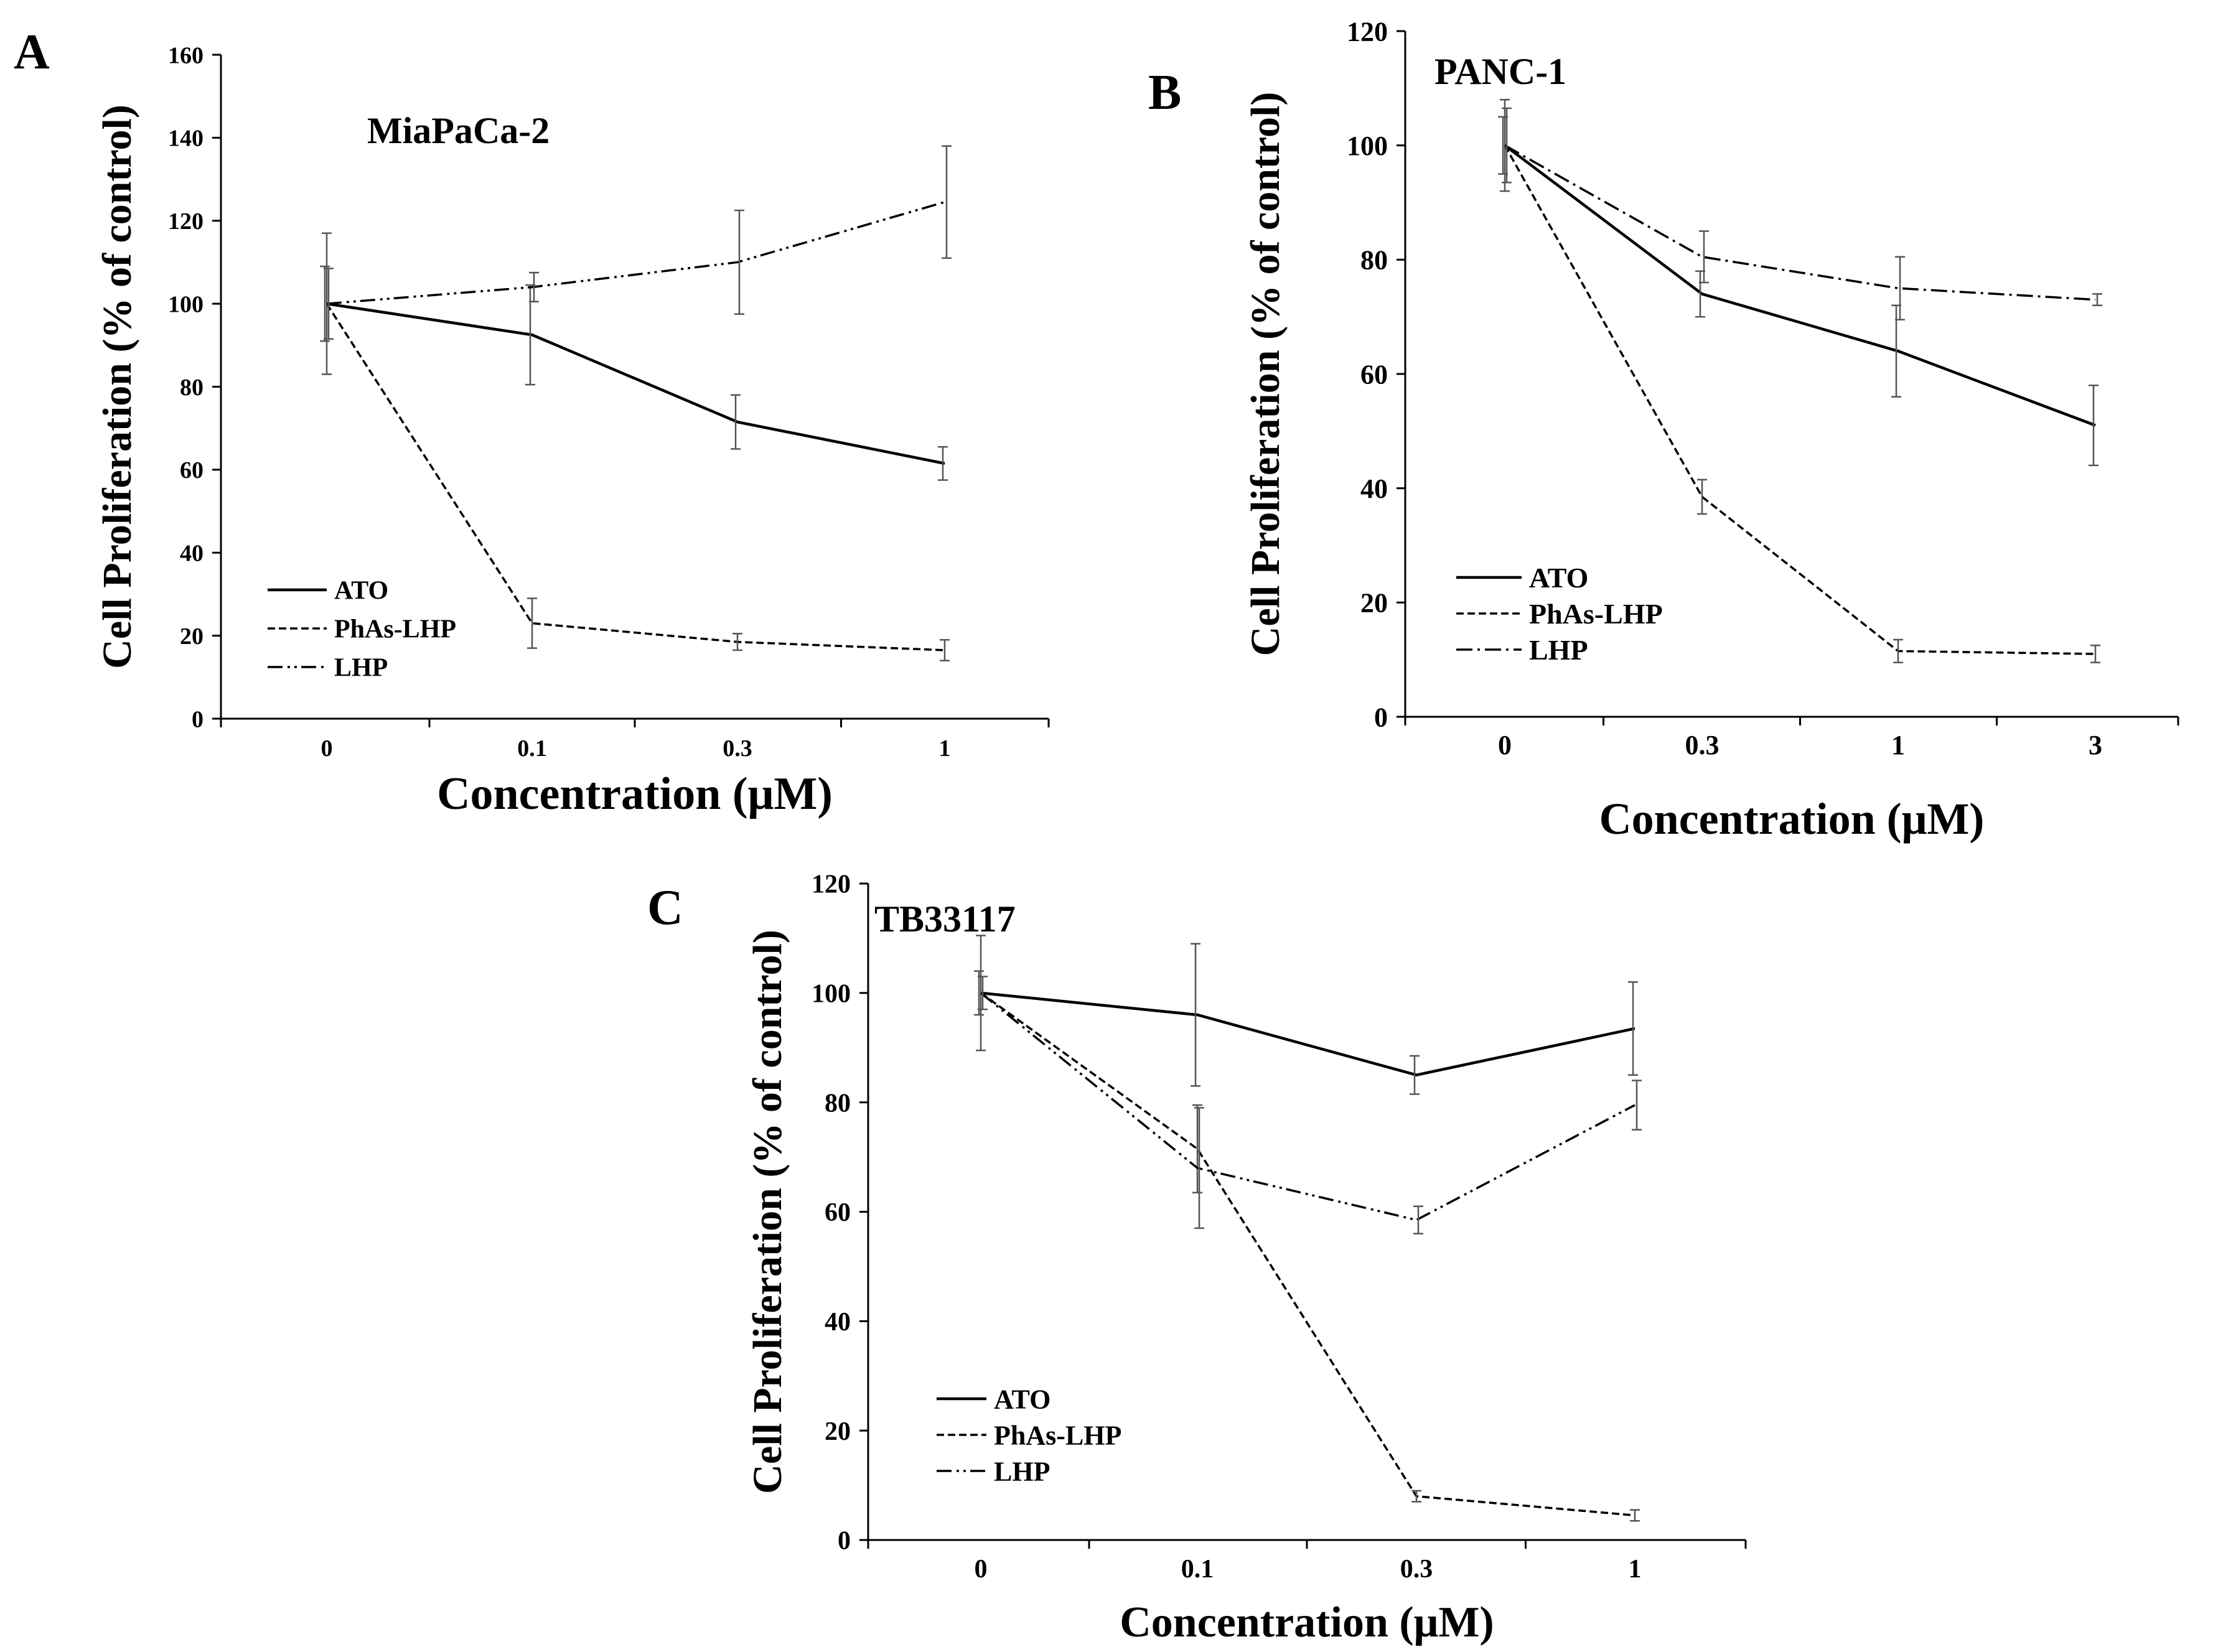 The width and height of the screenshot is (2218, 1652). Describe the element at coordinates (945, 919) in the screenshot. I see `cell-line-title: TB33117` at that location.